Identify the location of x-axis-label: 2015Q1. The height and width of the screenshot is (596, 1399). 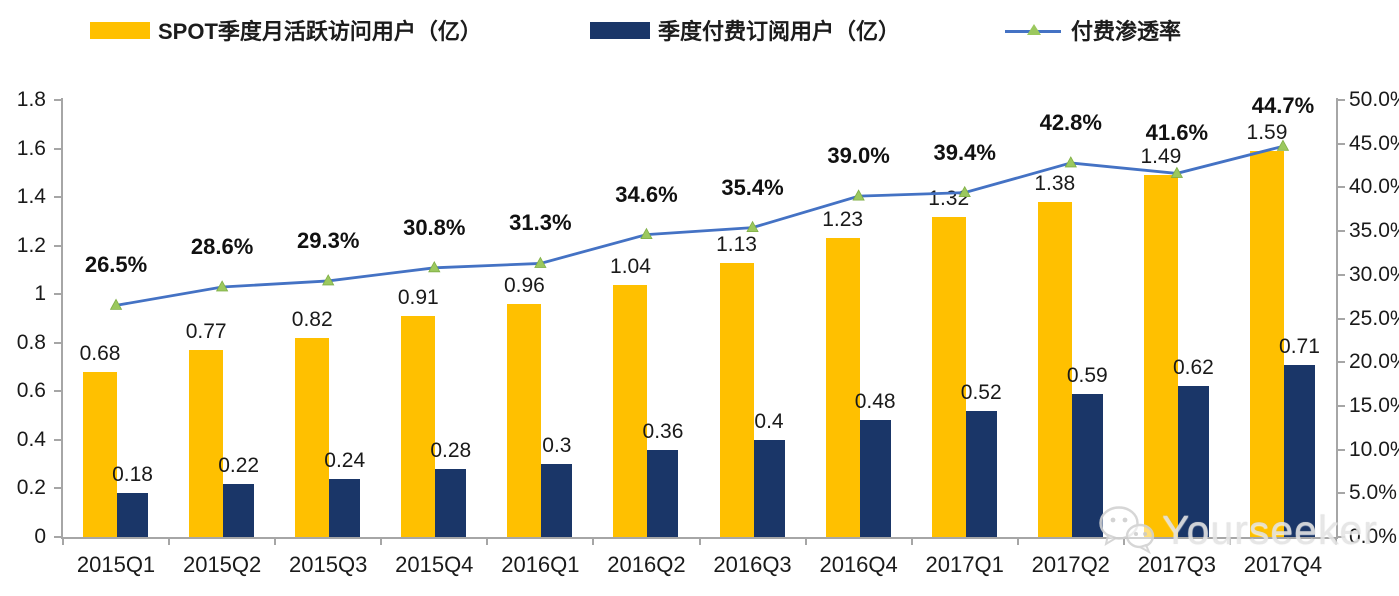
(116, 564).